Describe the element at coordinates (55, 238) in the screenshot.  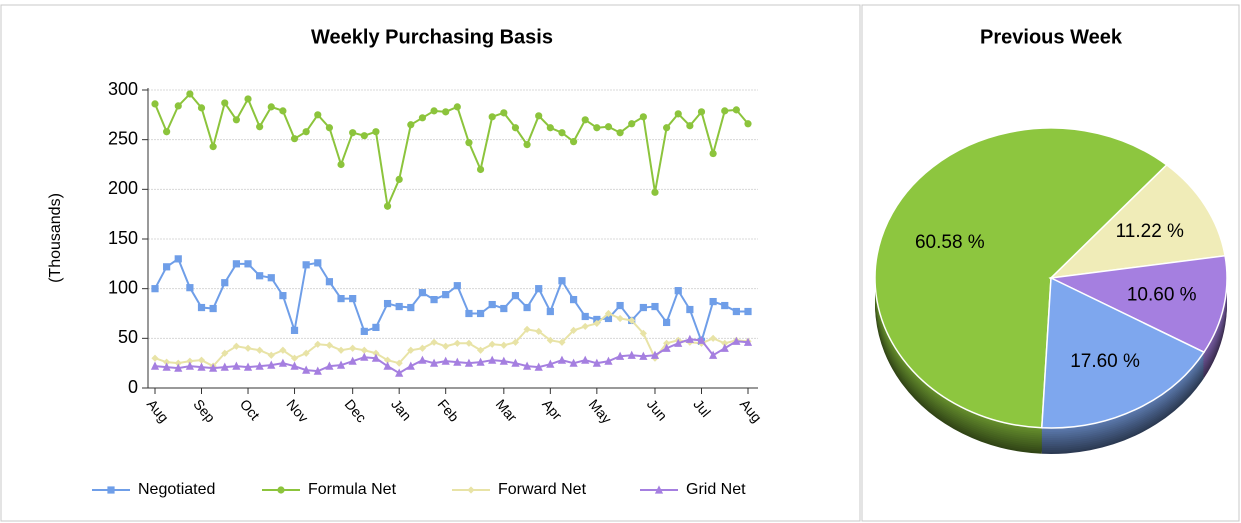
I see `y-axis-label: (Thousands)` at that location.